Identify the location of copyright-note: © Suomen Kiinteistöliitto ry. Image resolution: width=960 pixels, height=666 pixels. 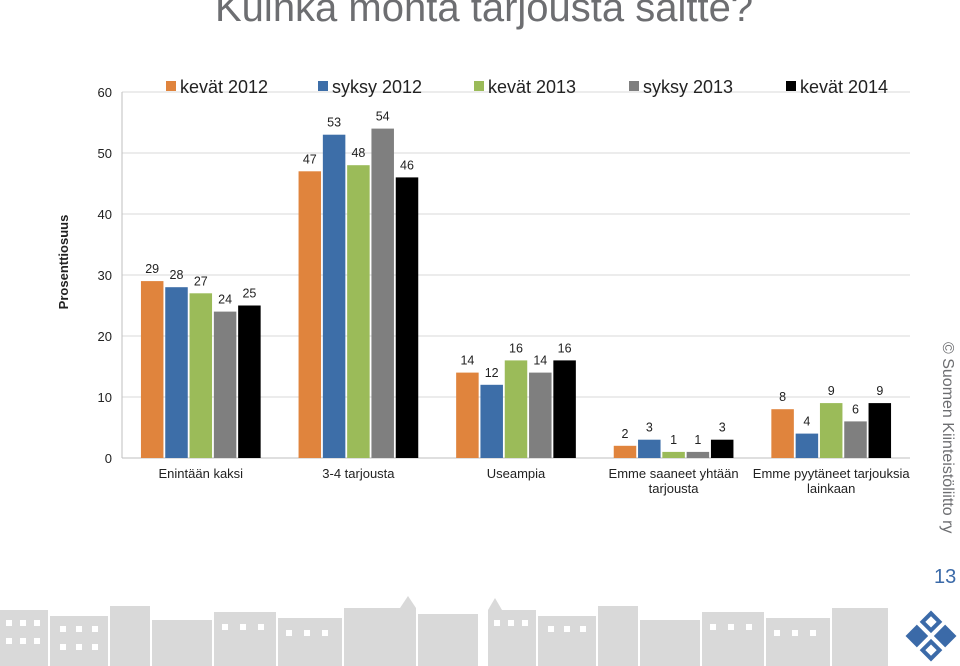
(946, 442).